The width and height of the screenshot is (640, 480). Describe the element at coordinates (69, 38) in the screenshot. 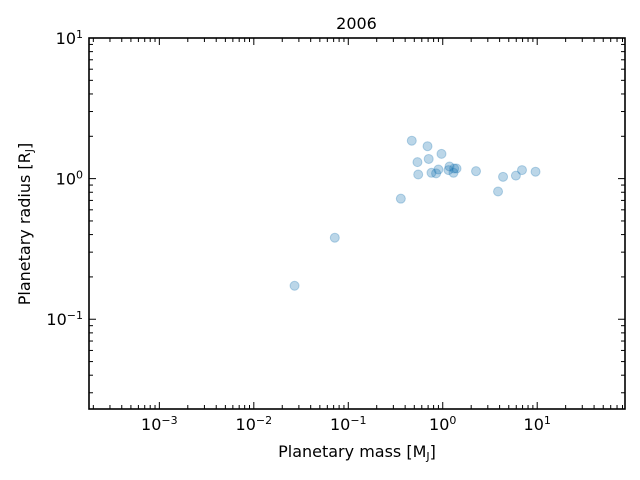

I see `y-tick-label: 10¹` at that location.